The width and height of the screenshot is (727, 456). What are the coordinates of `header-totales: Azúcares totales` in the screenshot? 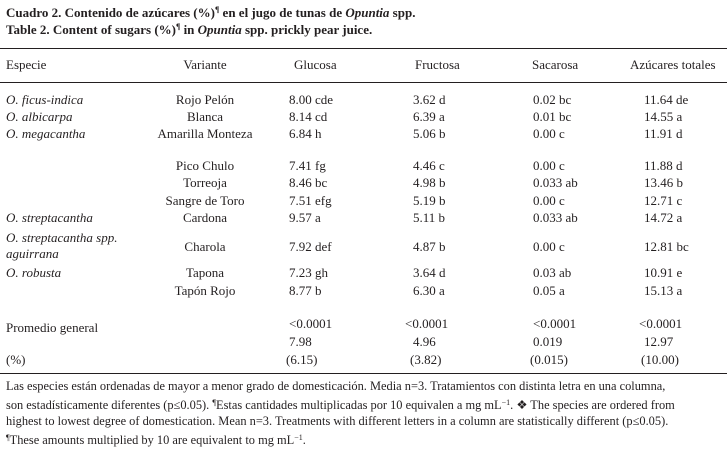 It's located at (673, 64).